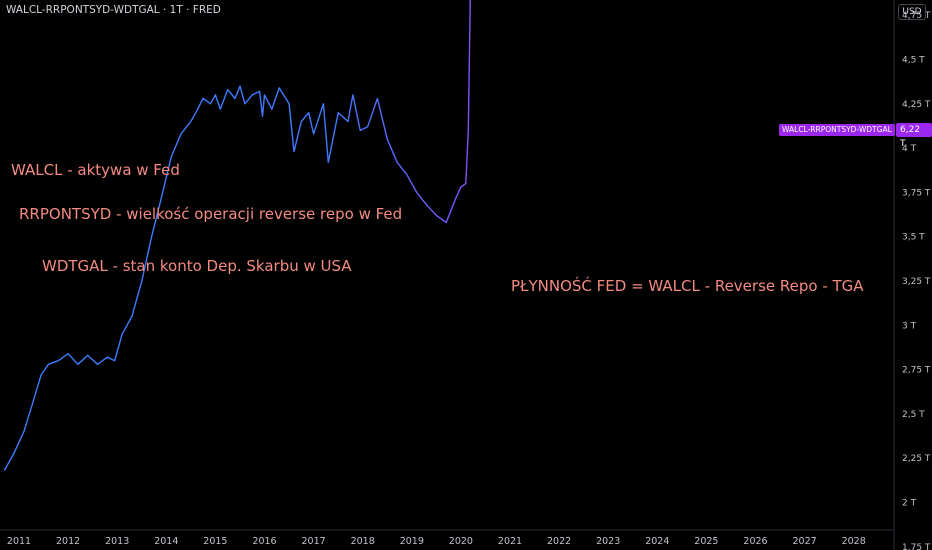 This screenshot has height=550, width=932. Describe the element at coordinates (412, 541) in the screenshot. I see `x-tick-label: 2019` at that location.